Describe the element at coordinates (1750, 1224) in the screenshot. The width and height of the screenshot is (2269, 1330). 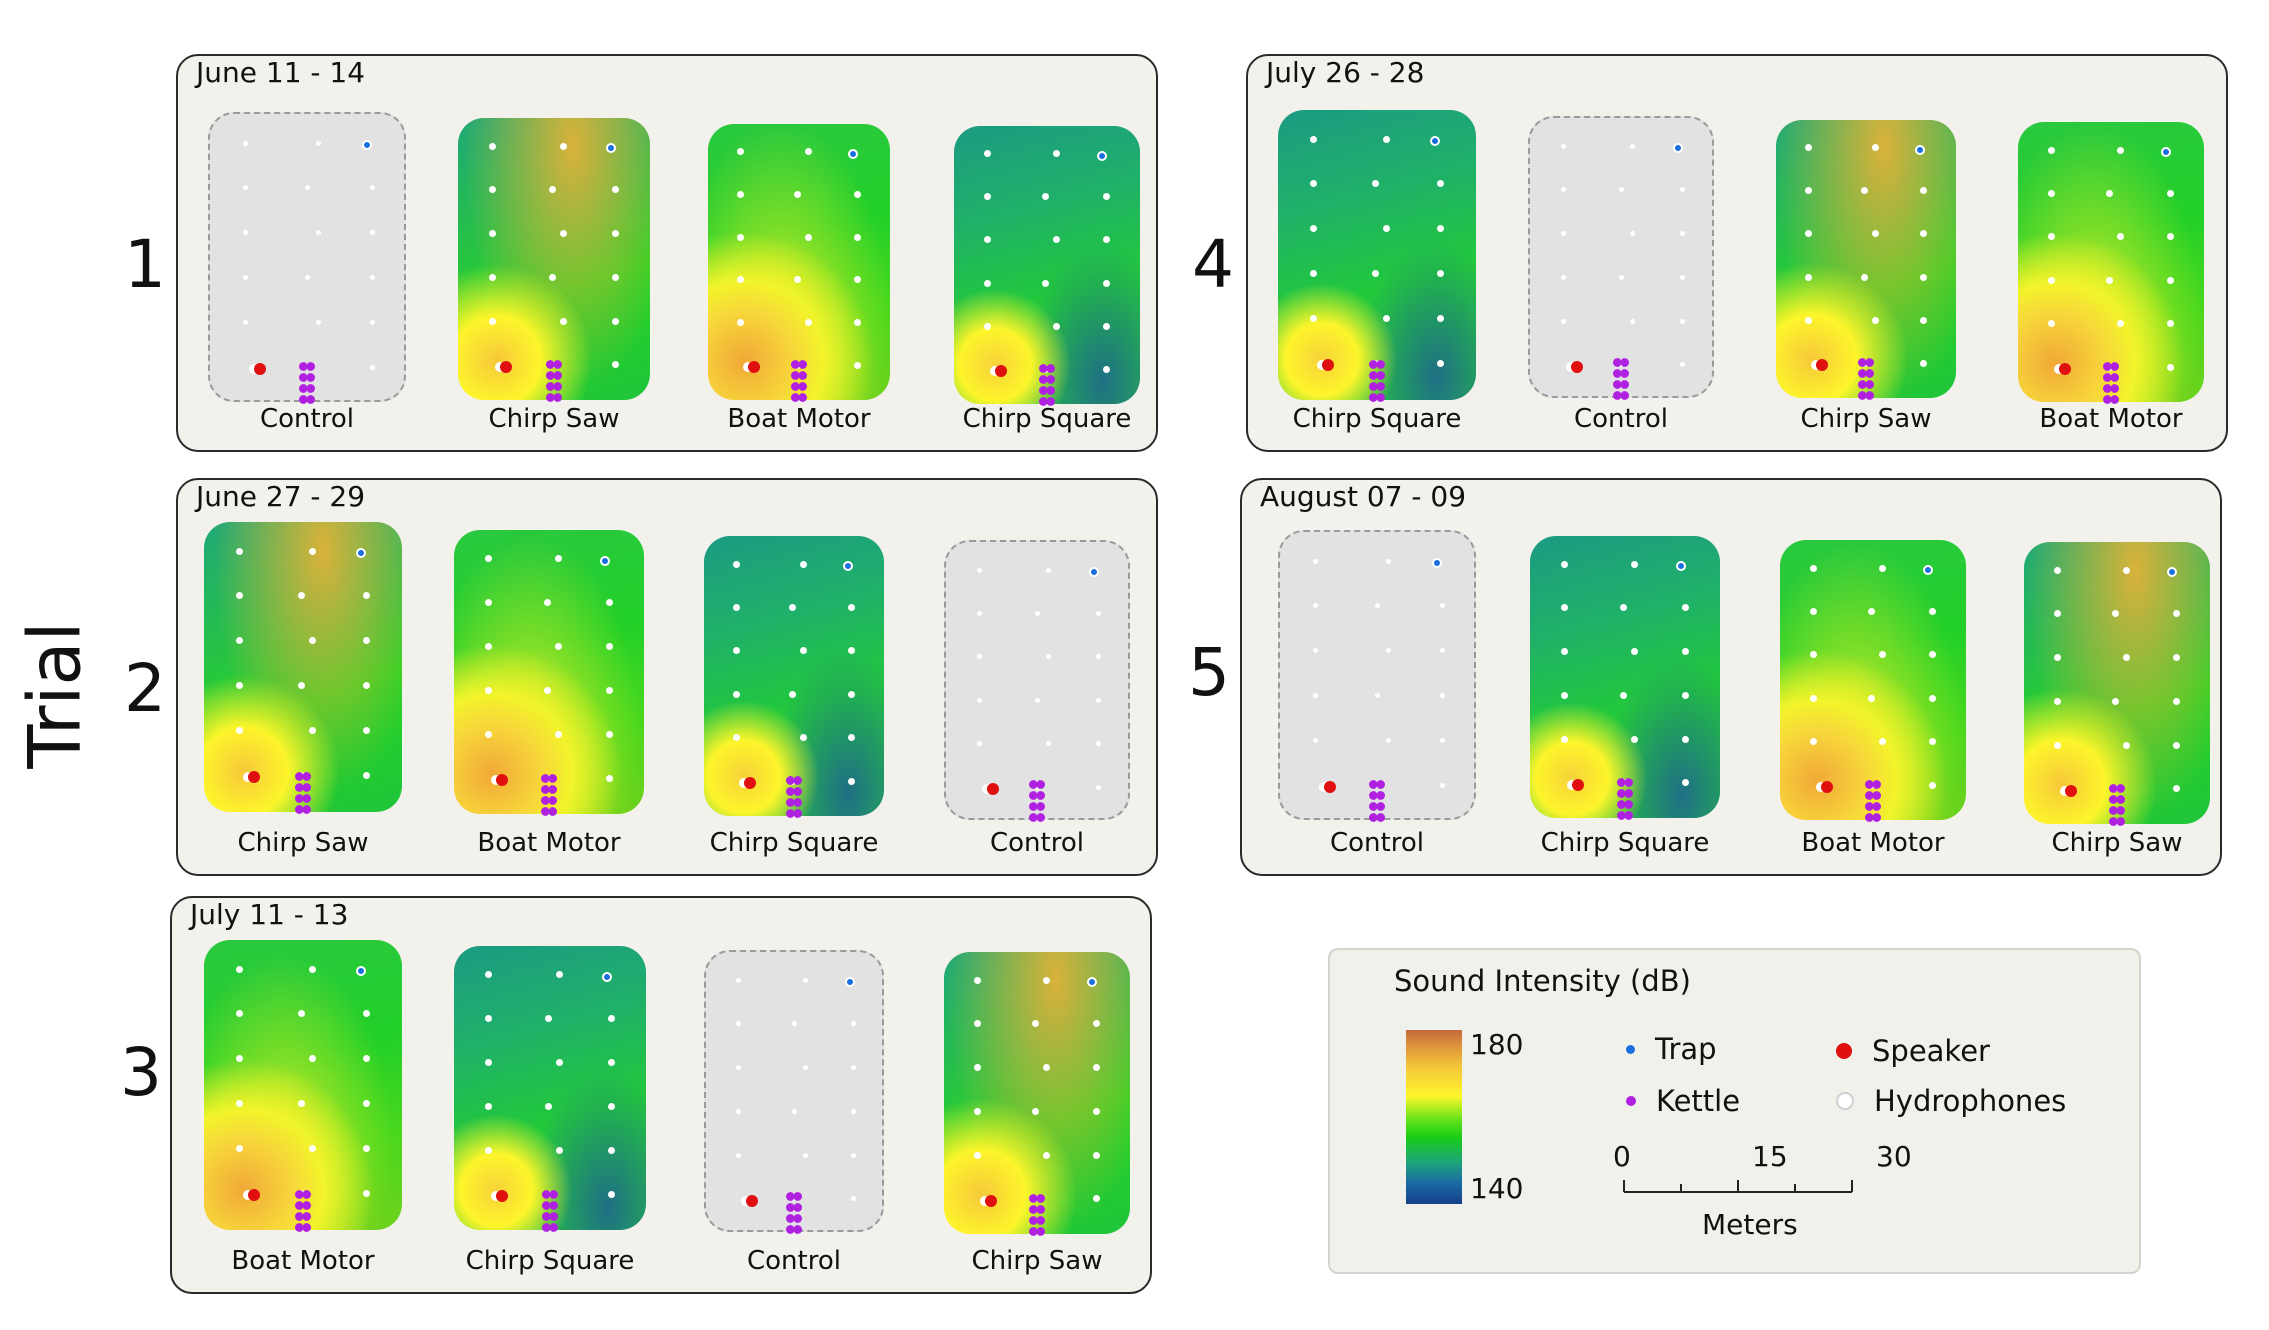
I see `scale-unit-label: Meters` at that location.